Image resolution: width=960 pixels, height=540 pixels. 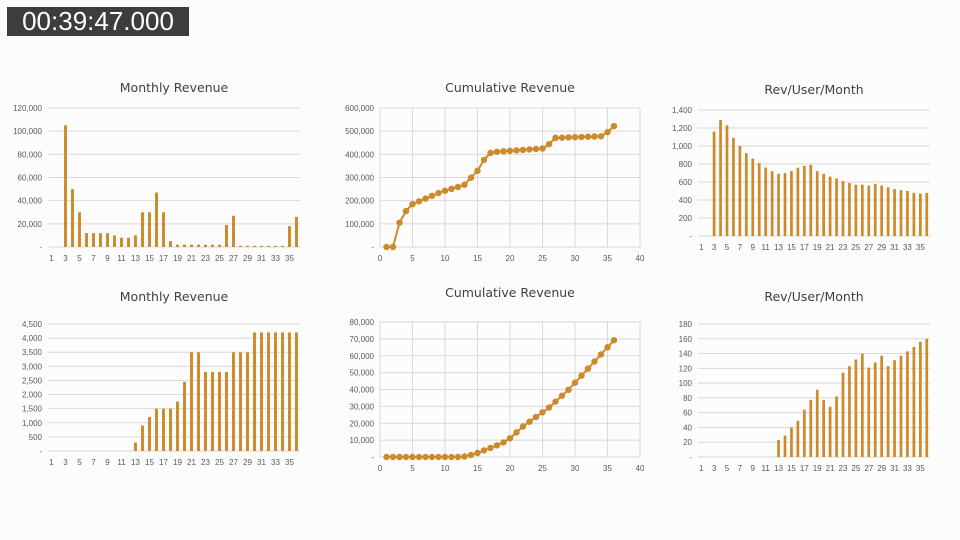 What do you see at coordinates (121, 462) in the screenshot?
I see `x-tick-label: 11` at bounding box center [121, 462].